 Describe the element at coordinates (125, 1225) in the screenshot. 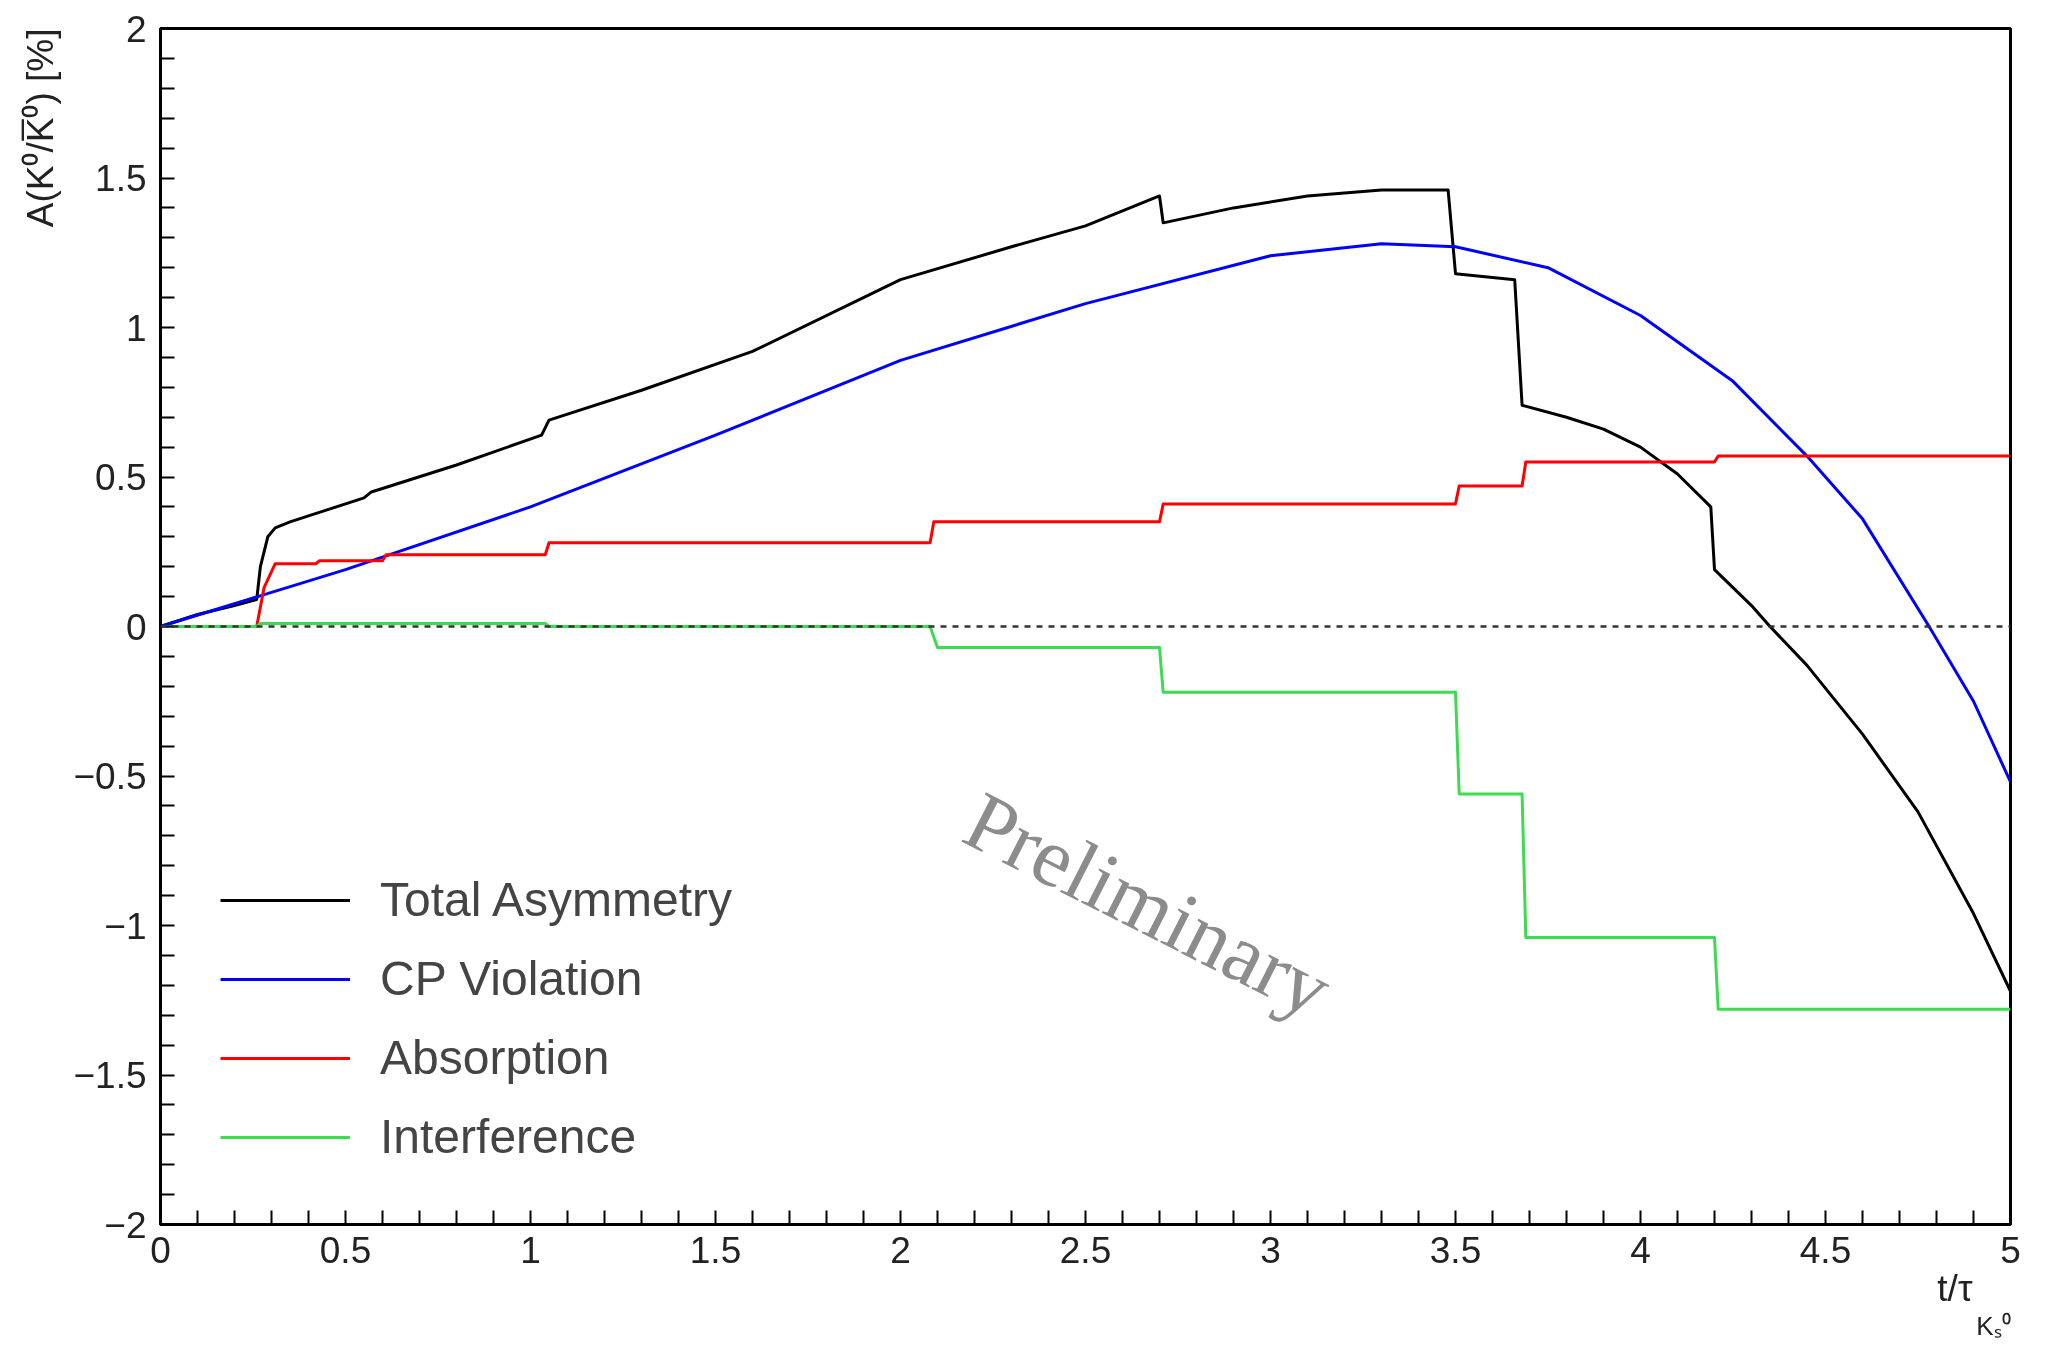

I see `y-tick-label: −2` at that location.